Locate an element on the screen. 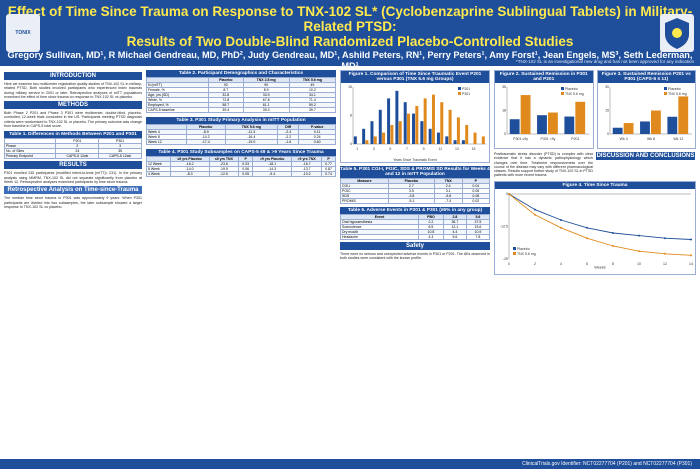 This screenshot has height=469, width=700. table-cell: Week 12 is located at coordinates (166, 142).